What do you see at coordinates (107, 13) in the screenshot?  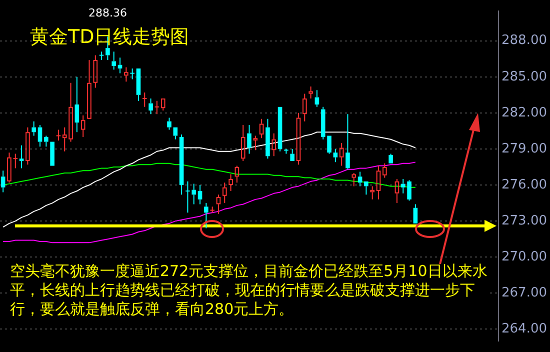 I see `annotation: 288.36` at bounding box center [107, 13].